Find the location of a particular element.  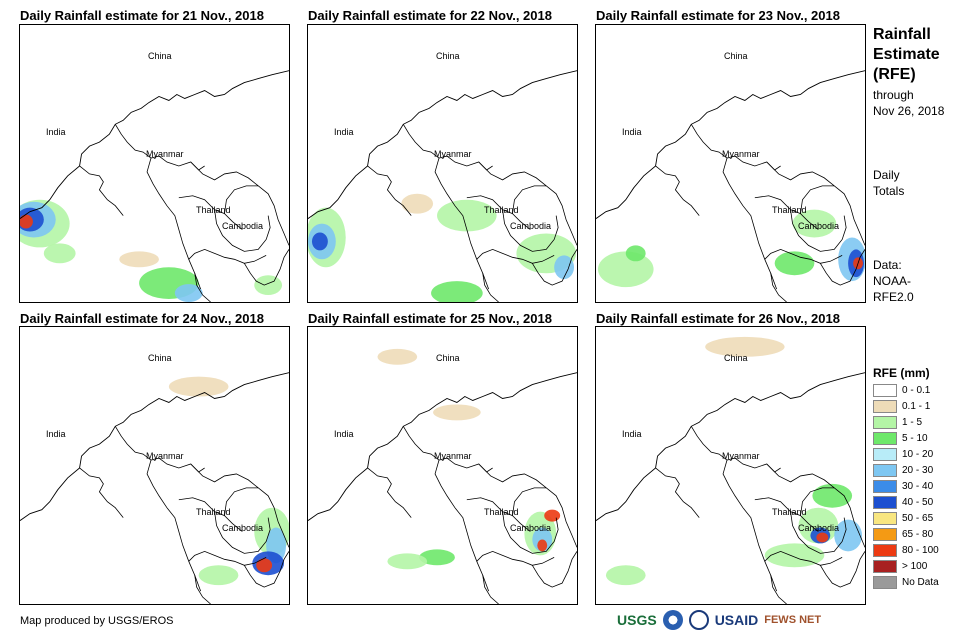

sidebar-title-line2: Estimate is located at coordinates (906, 54).